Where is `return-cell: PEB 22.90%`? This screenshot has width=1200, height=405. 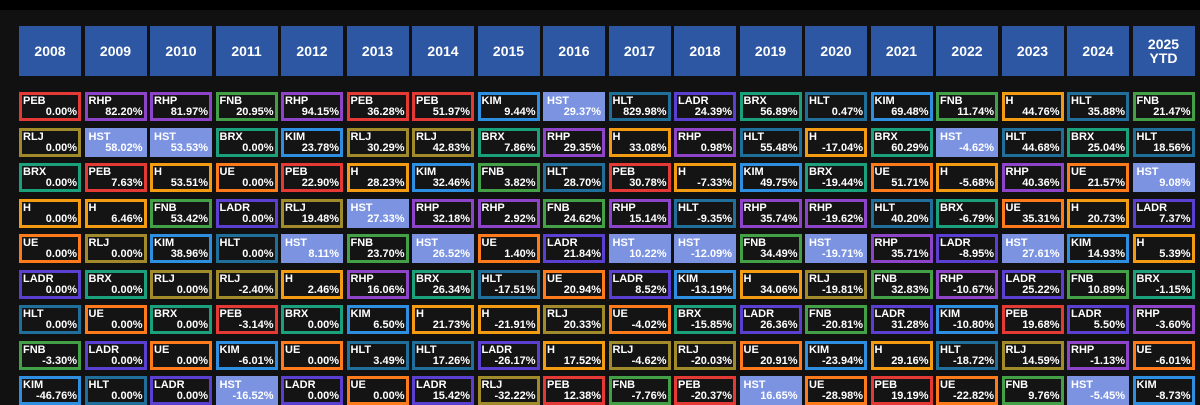 return-cell: PEB 22.90% is located at coordinates (312, 177).